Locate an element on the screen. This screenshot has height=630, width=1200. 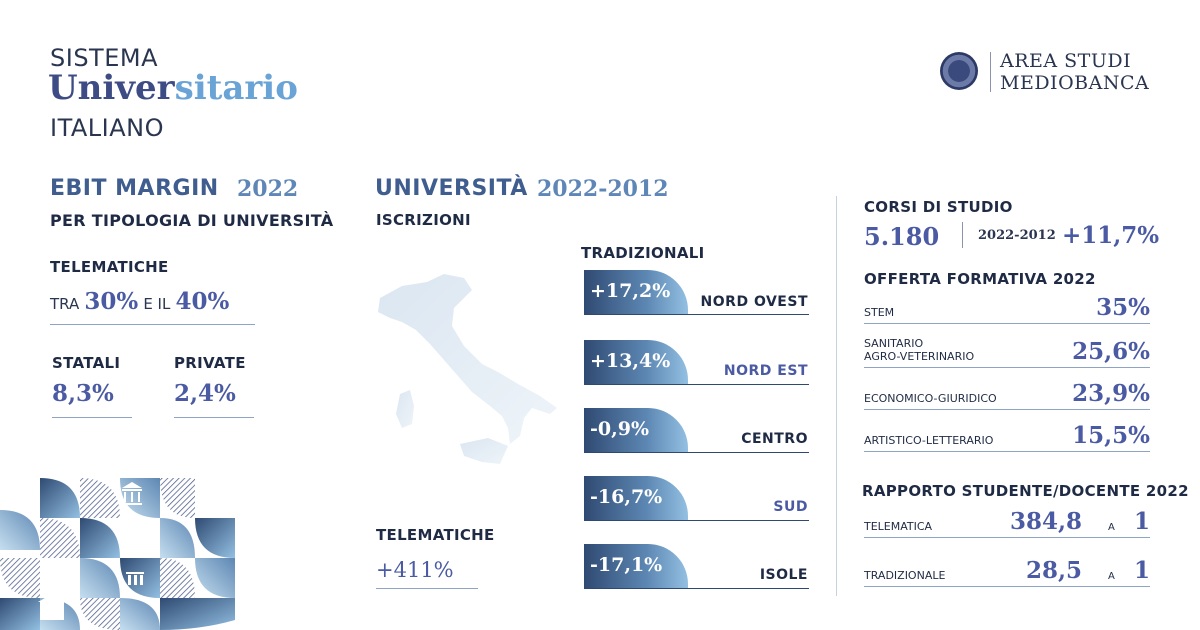
universita-title: UNIVERSITÀ is located at coordinates (451, 188).